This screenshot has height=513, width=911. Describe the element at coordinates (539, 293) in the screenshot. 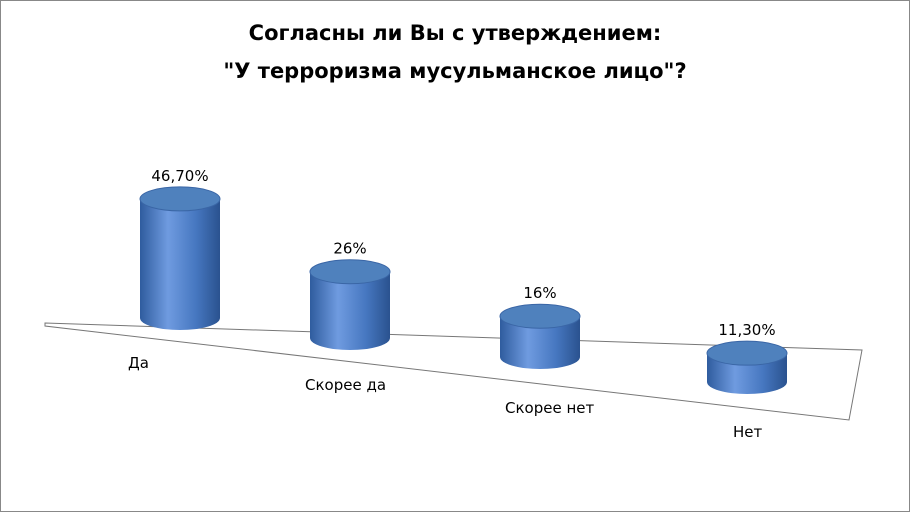

I see `data-label: 16%` at that location.